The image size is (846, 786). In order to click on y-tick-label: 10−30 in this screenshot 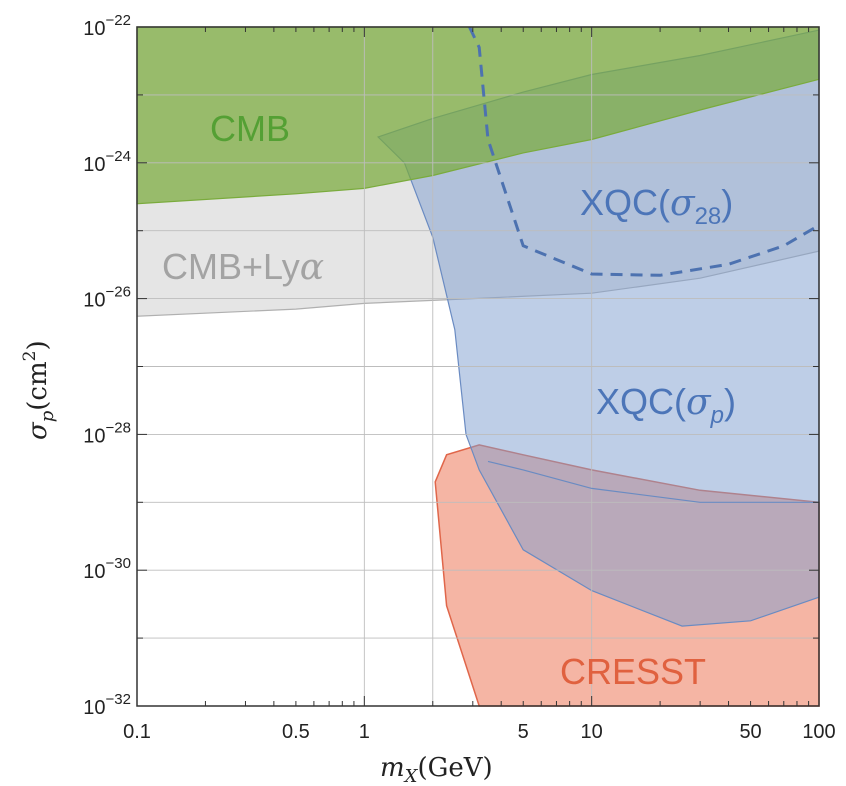, I will do `click(107, 569)`.